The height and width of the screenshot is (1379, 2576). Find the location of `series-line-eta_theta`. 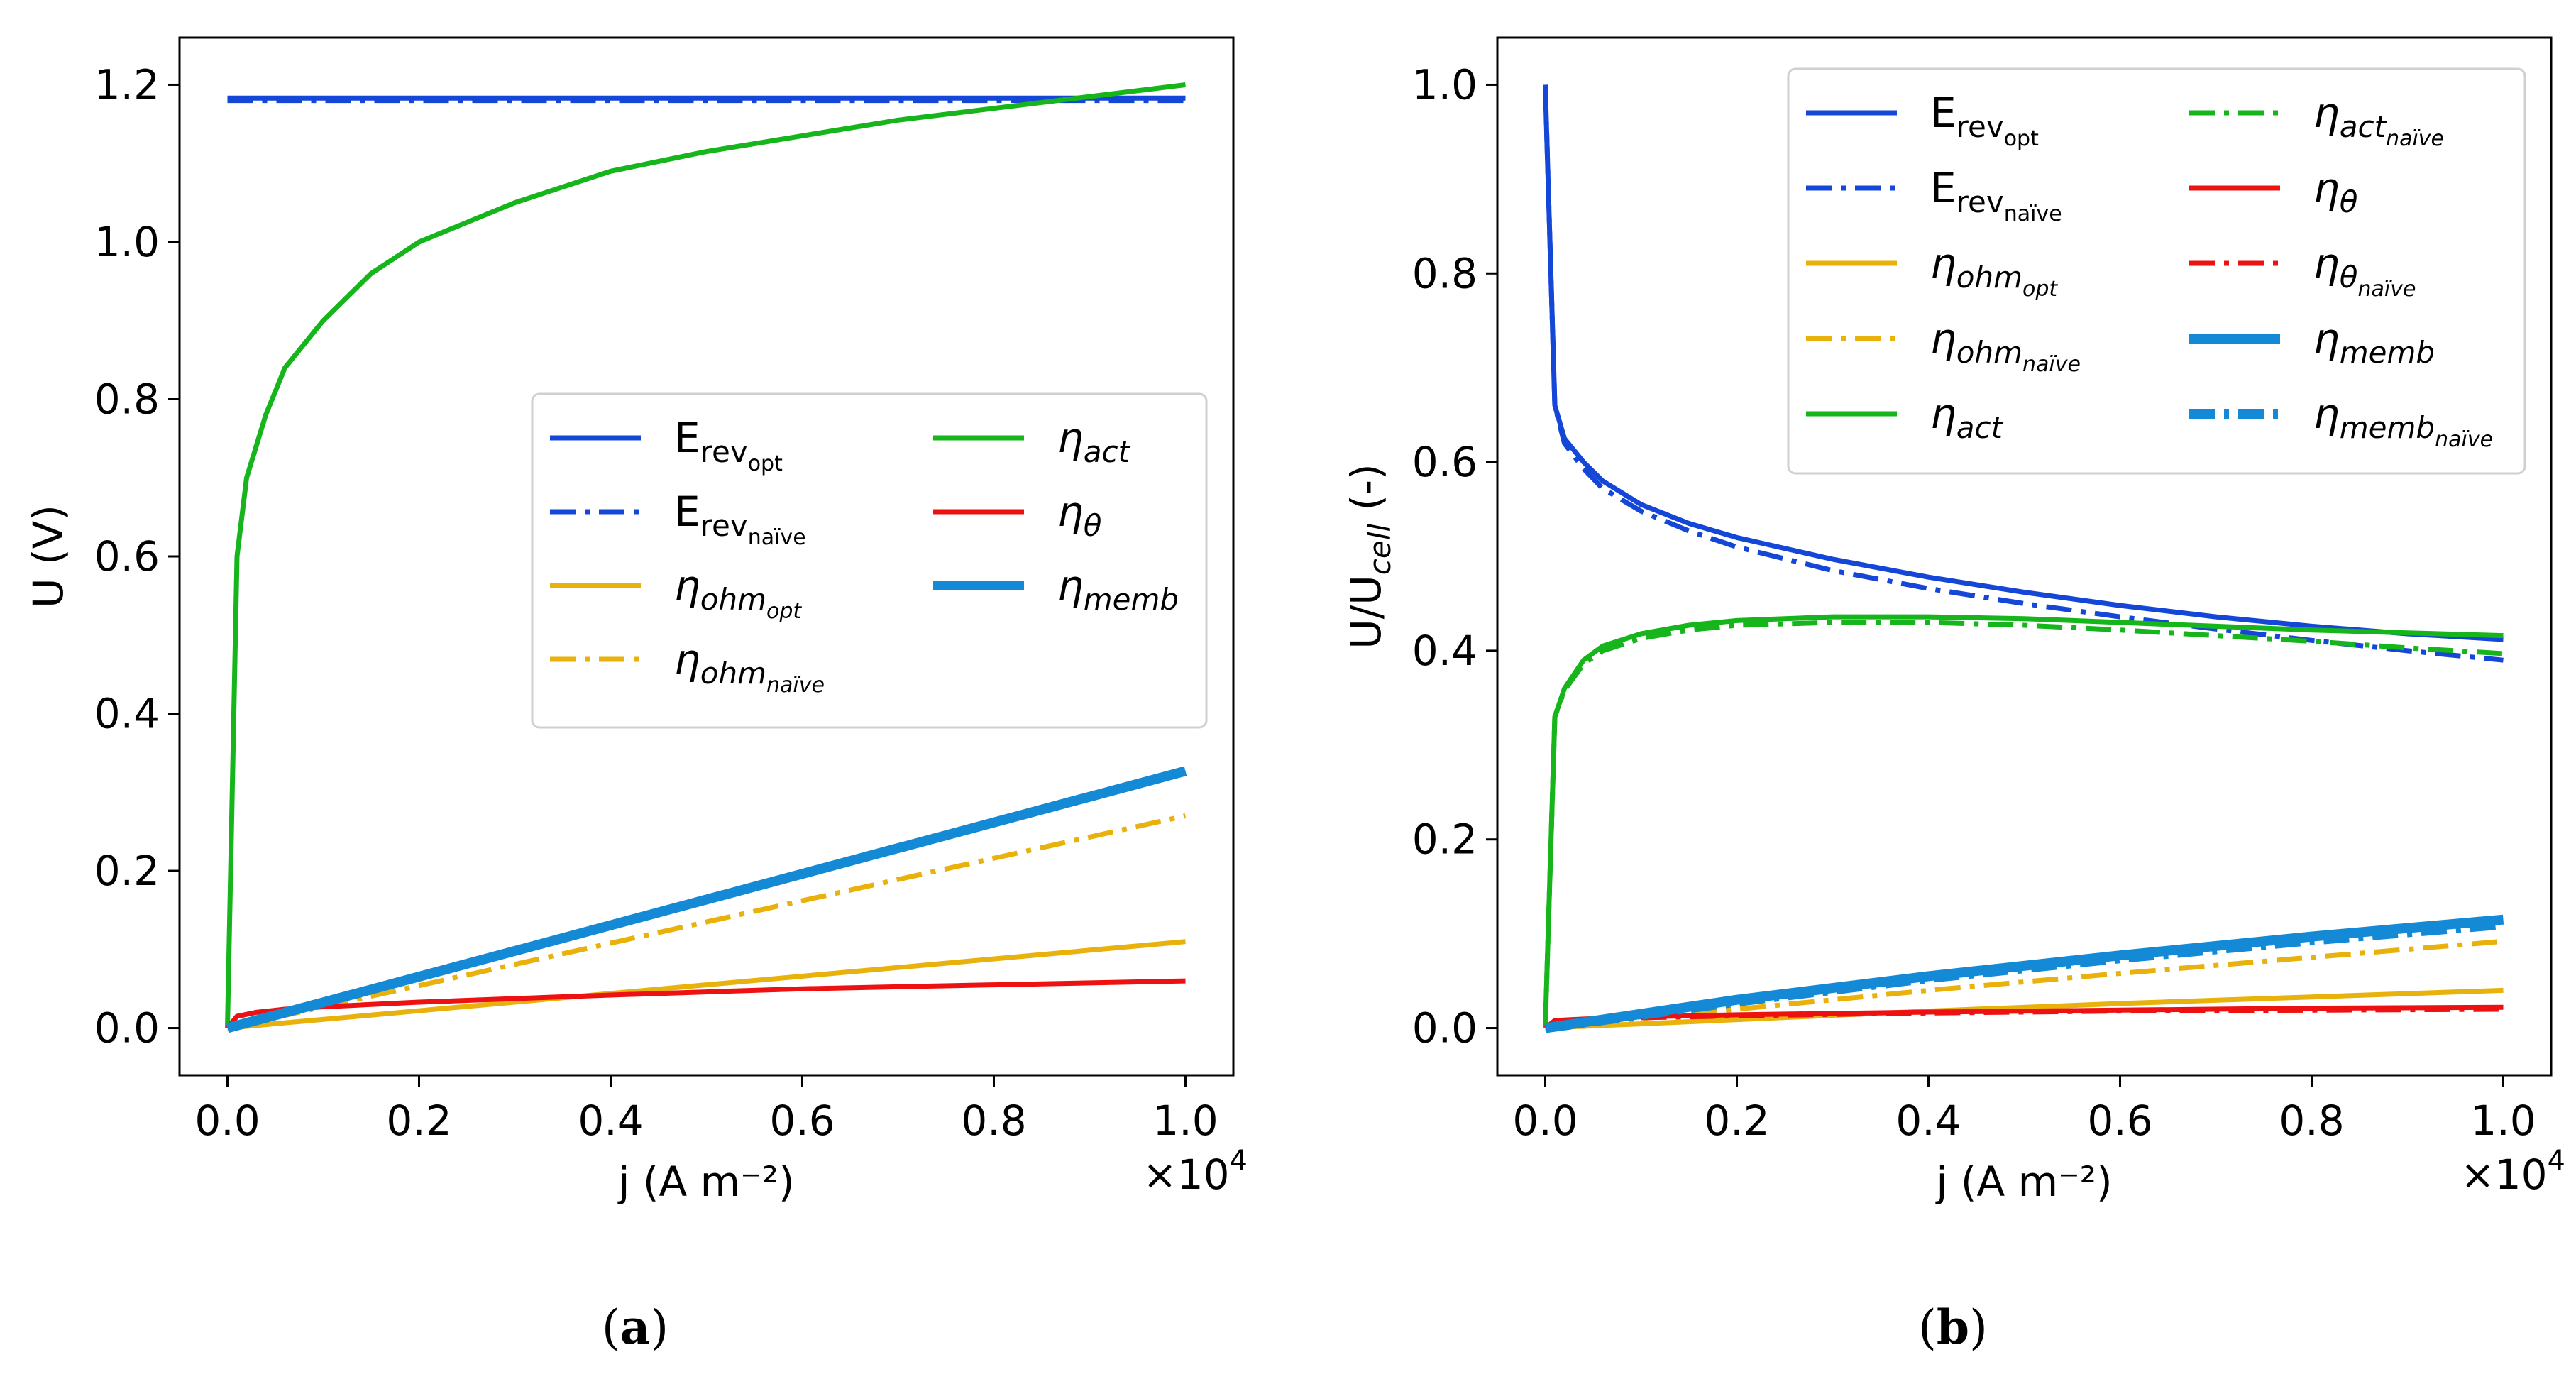

series-line-eta_theta is located at coordinates (705, 1004).